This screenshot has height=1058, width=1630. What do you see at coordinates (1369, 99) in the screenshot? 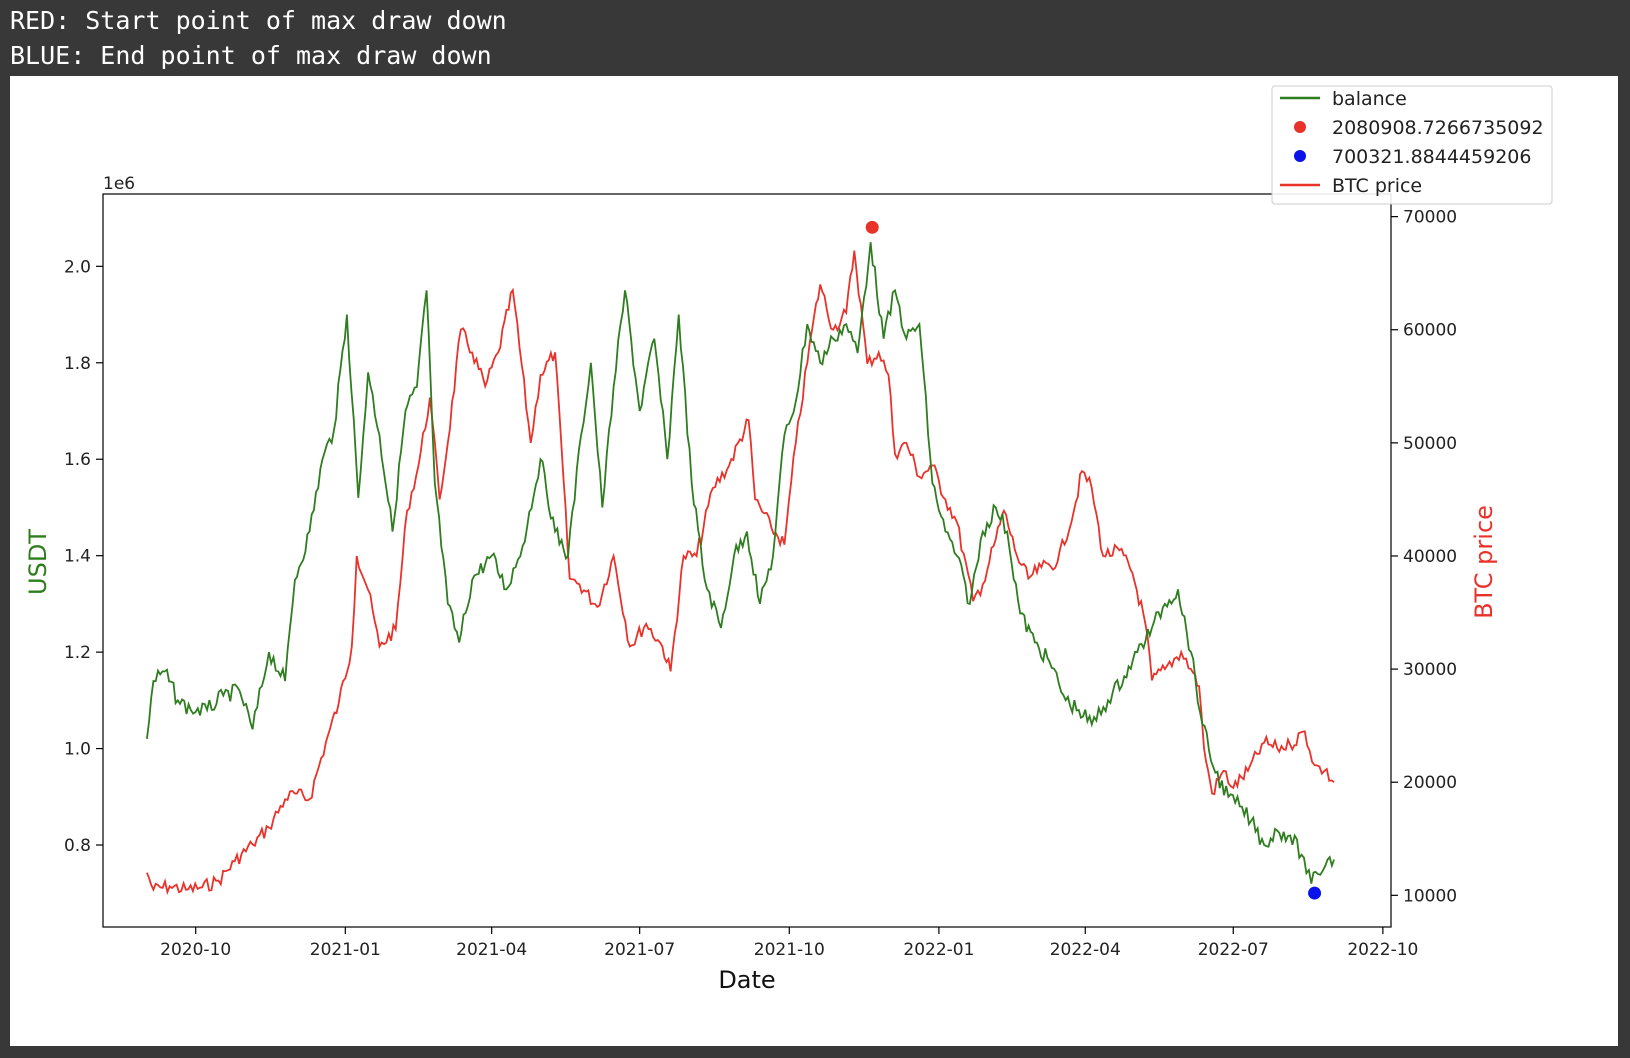
I see `legend-balance-label: balance` at bounding box center [1369, 99].